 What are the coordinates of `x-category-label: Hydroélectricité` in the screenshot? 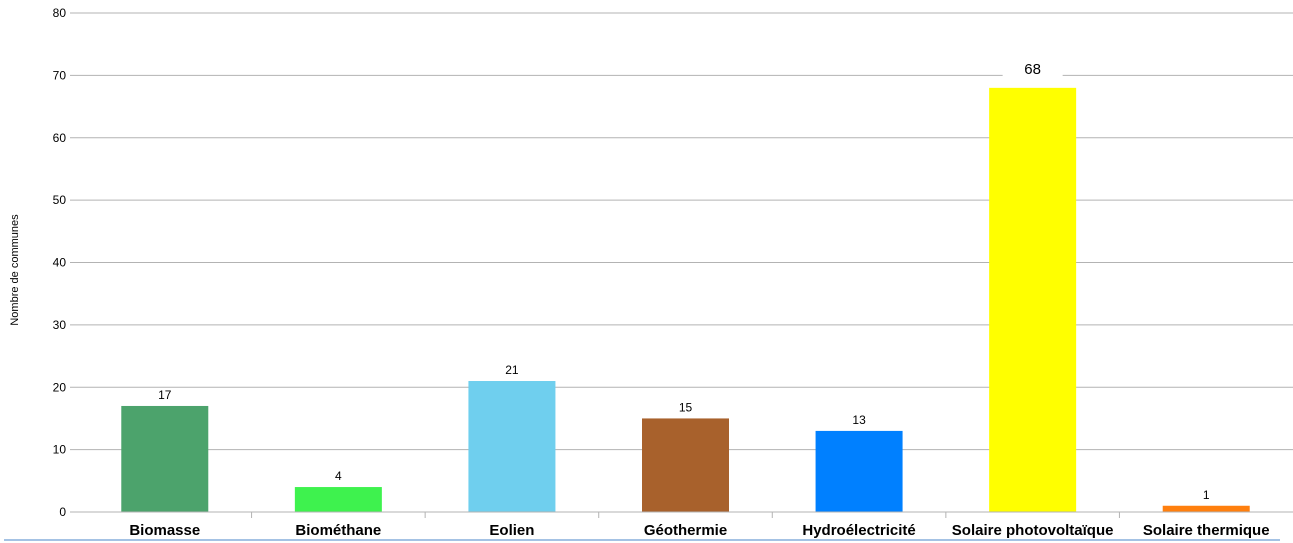 It's located at (858, 530).